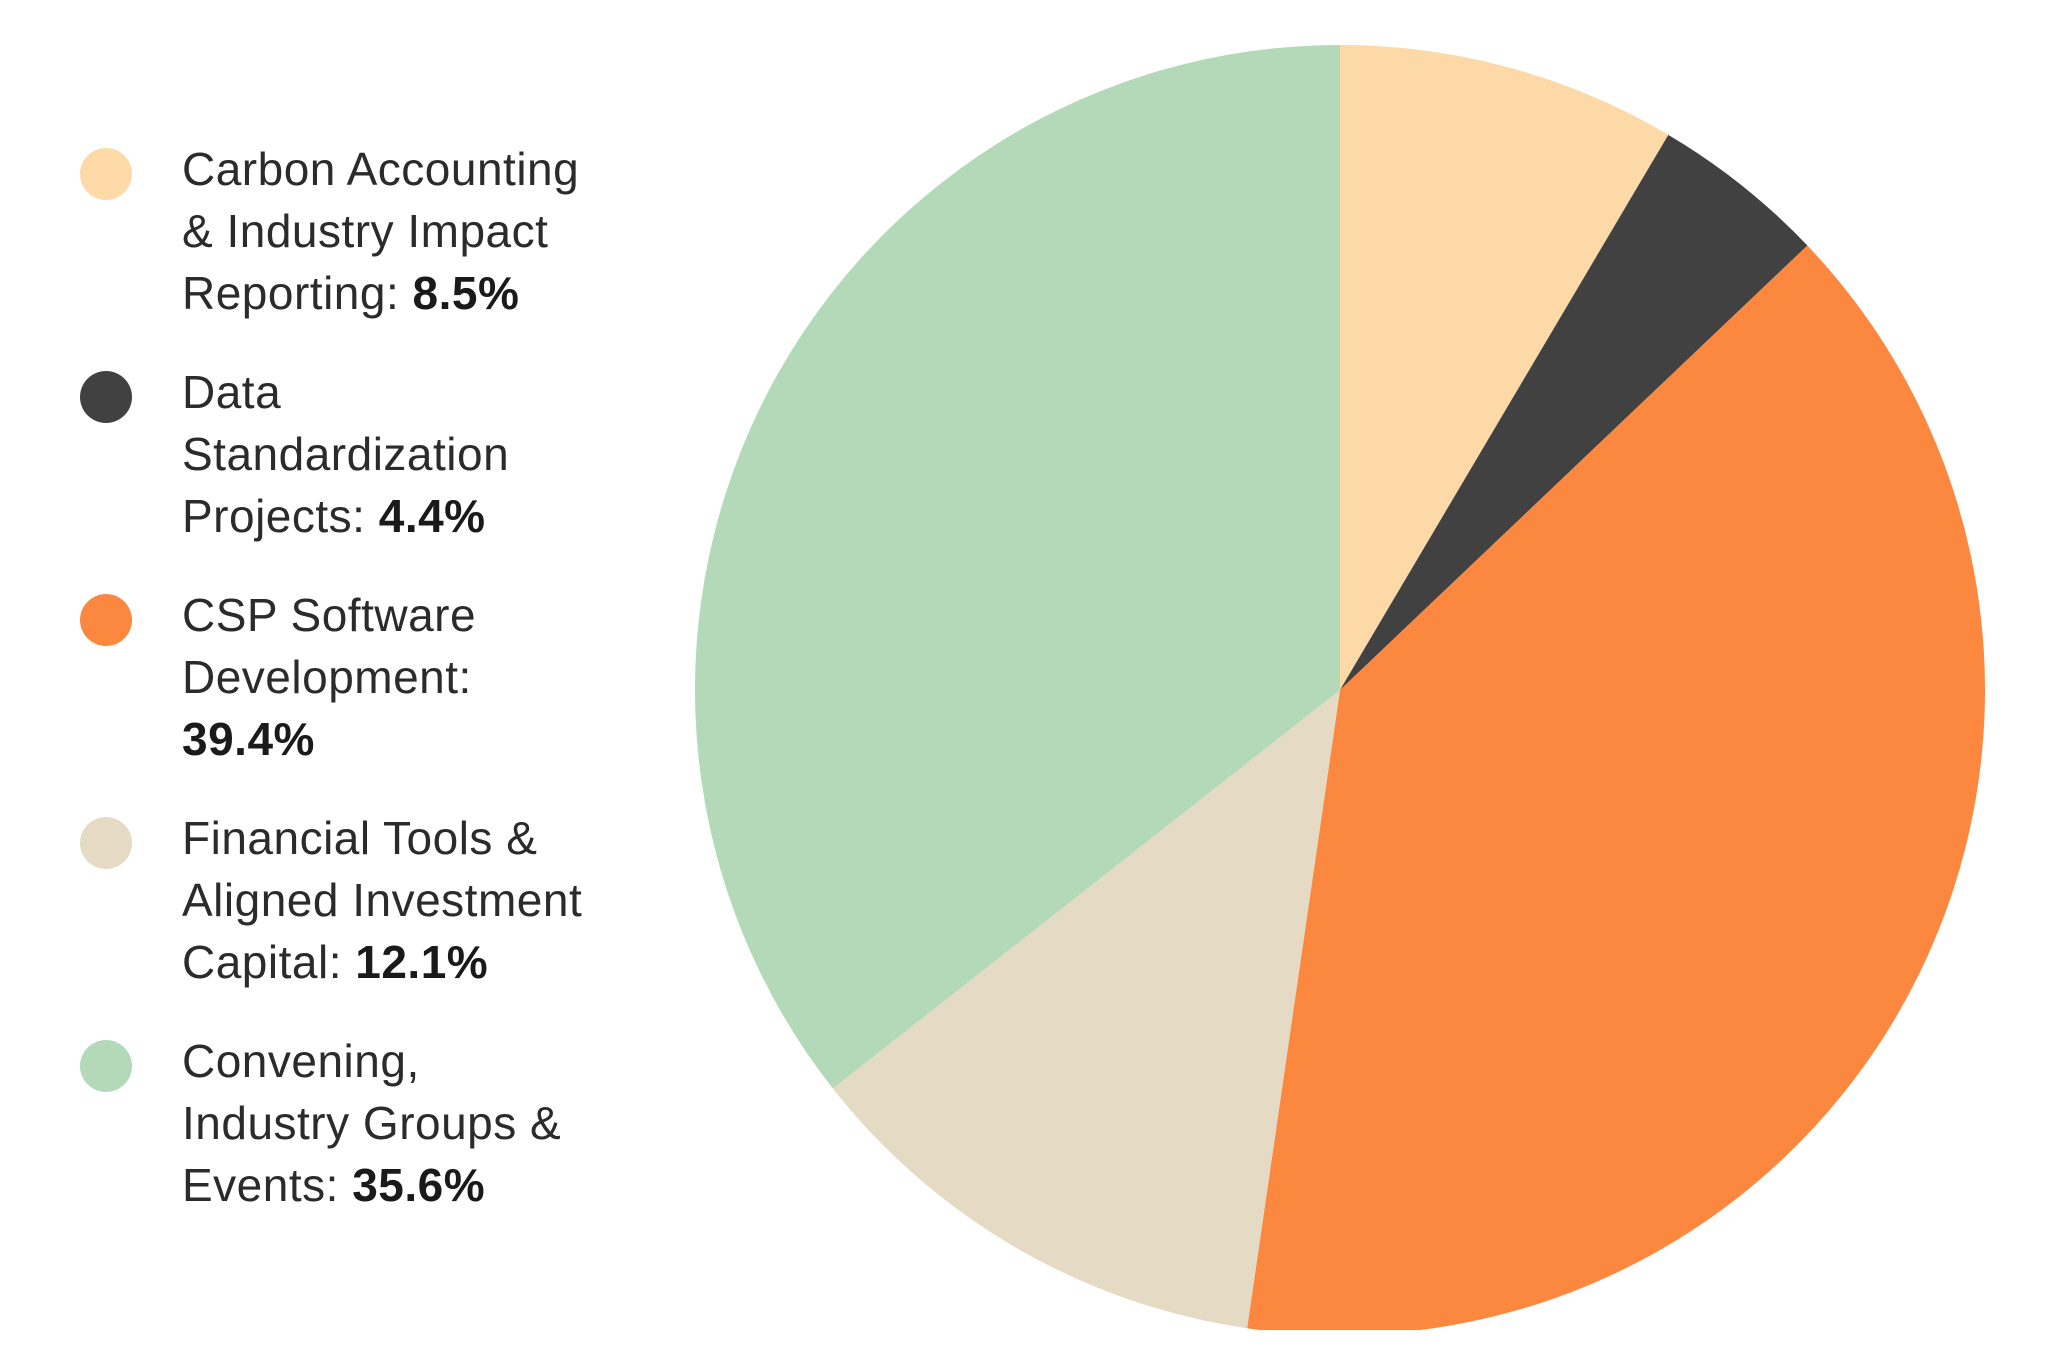 The width and height of the screenshot is (2048, 1367). I want to click on legend-item-csp-software: CSP Software Development: 39.4%, so click(380, 695).